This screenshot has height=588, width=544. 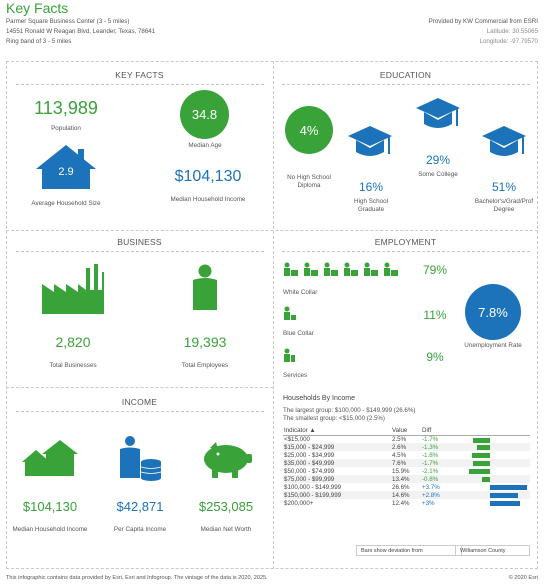 What do you see at coordinates (300, 292) in the screenshot?
I see `white-collar-label: White Collar` at bounding box center [300, 292].